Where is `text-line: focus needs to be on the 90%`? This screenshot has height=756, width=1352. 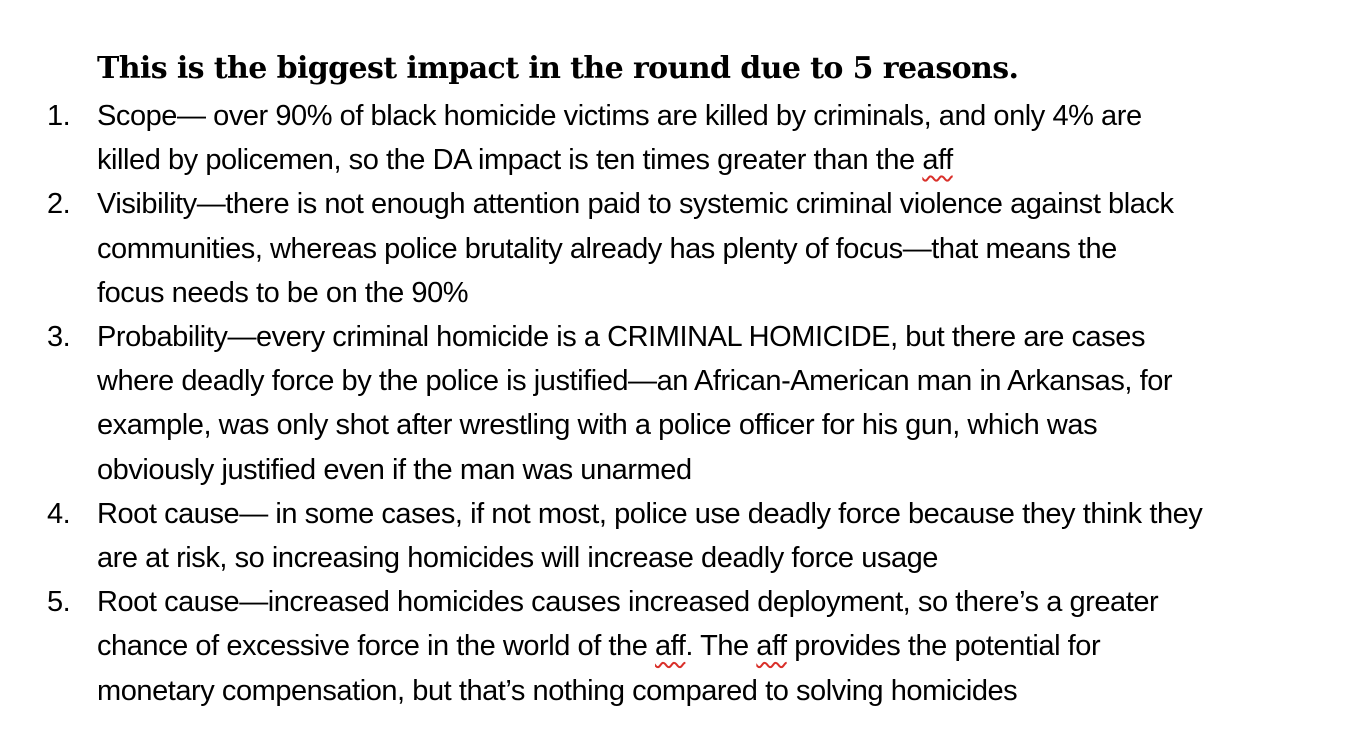 text-line: focus needs to be on the 90% is located at coordinates (283, 292).